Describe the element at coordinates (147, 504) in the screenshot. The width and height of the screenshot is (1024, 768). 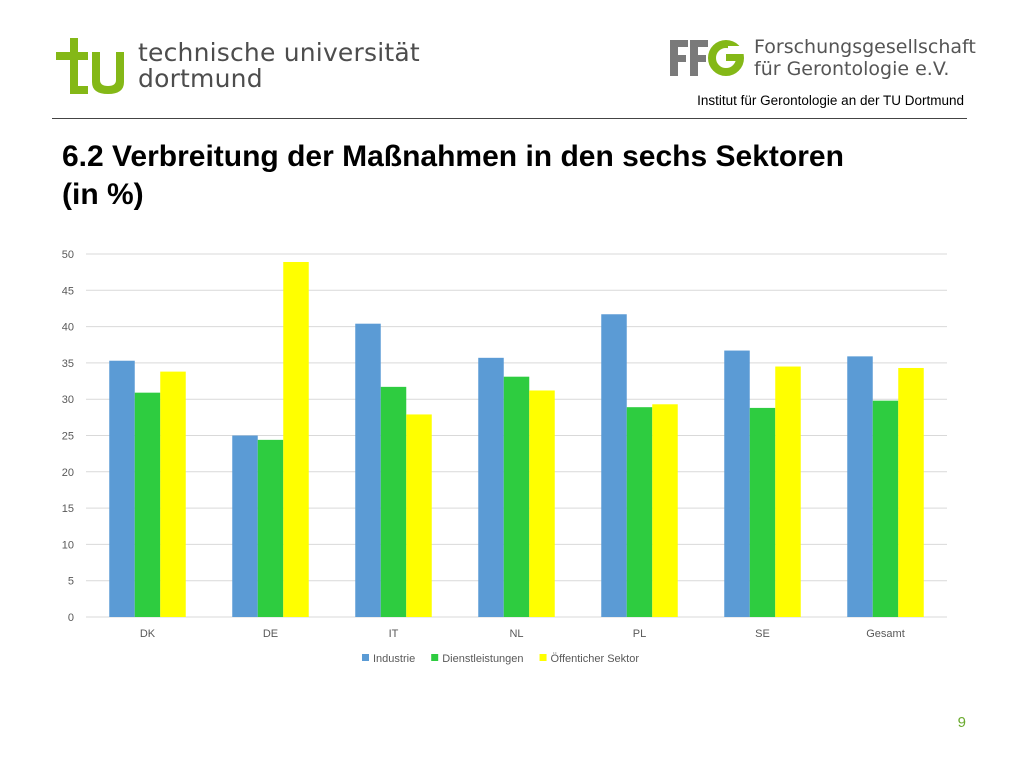
I see `bar-dienstleistungen-dk` at that location.